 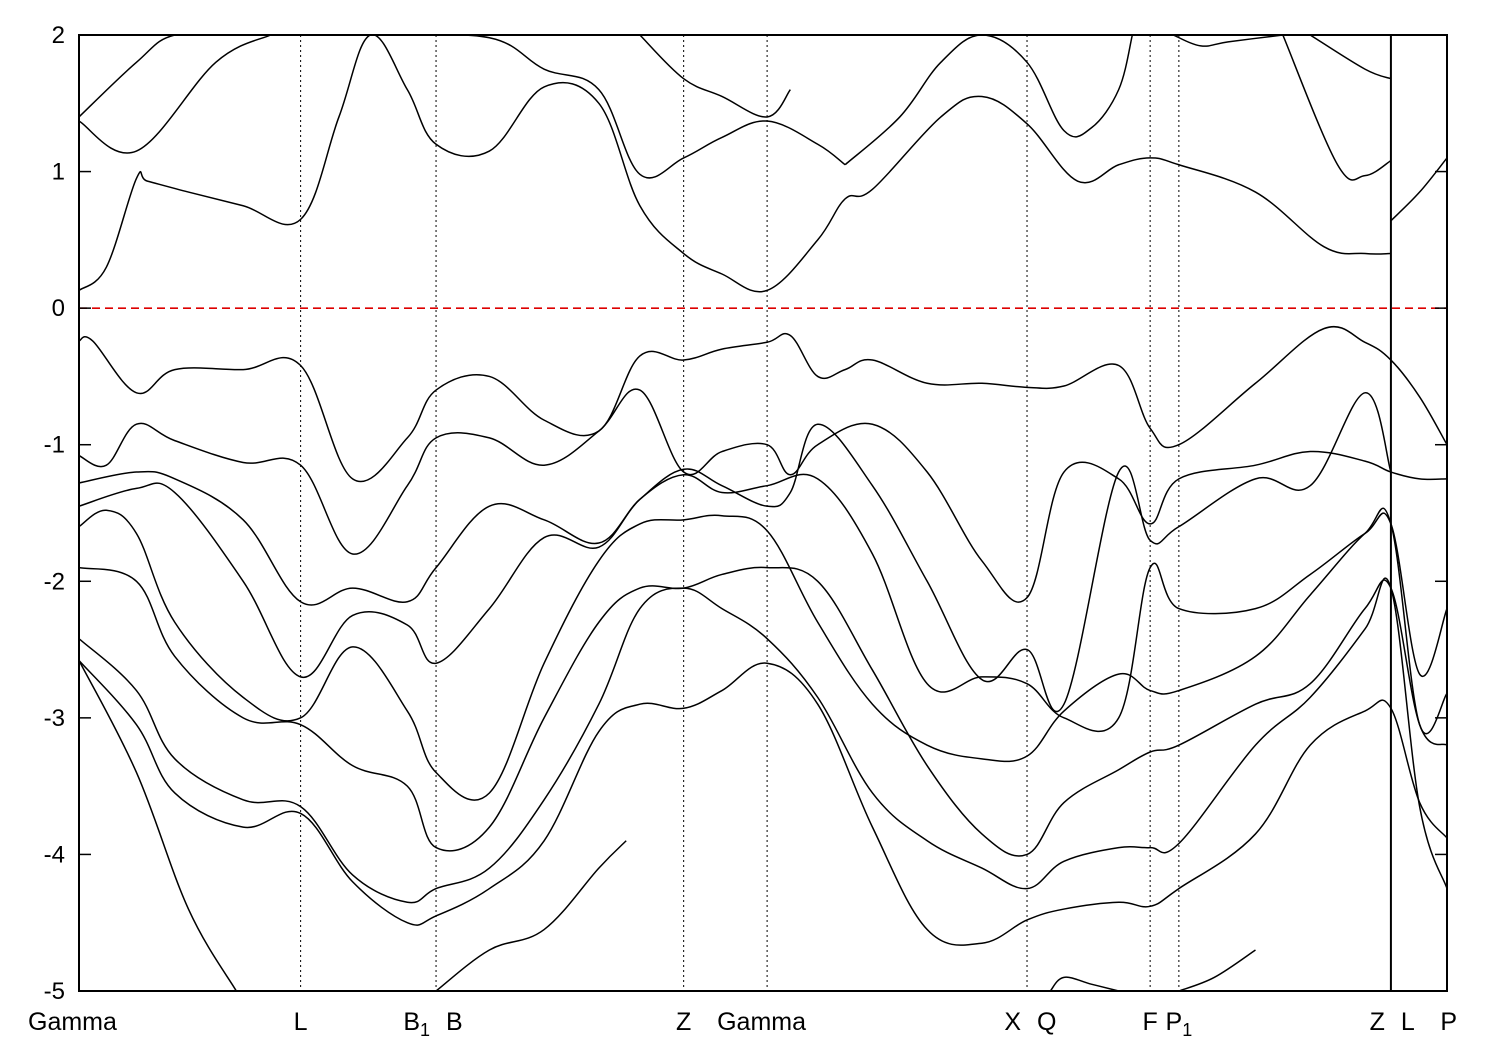 I want to click on x-kpoint-label: P, so click(x=1448, y=1022).